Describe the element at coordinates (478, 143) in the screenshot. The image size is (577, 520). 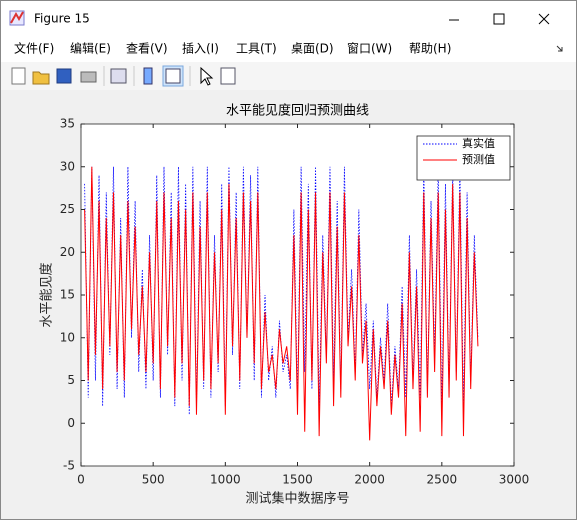
I see `legend-label: 真实值` at that location.